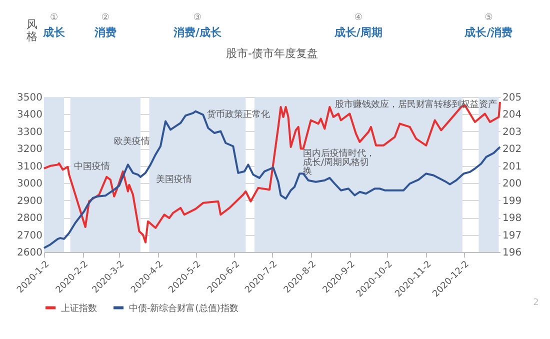  What do you see at coordinates (29, 201) in the screenshot?
I see `y-tick-label: 2900` at bounding box center [29, 201].